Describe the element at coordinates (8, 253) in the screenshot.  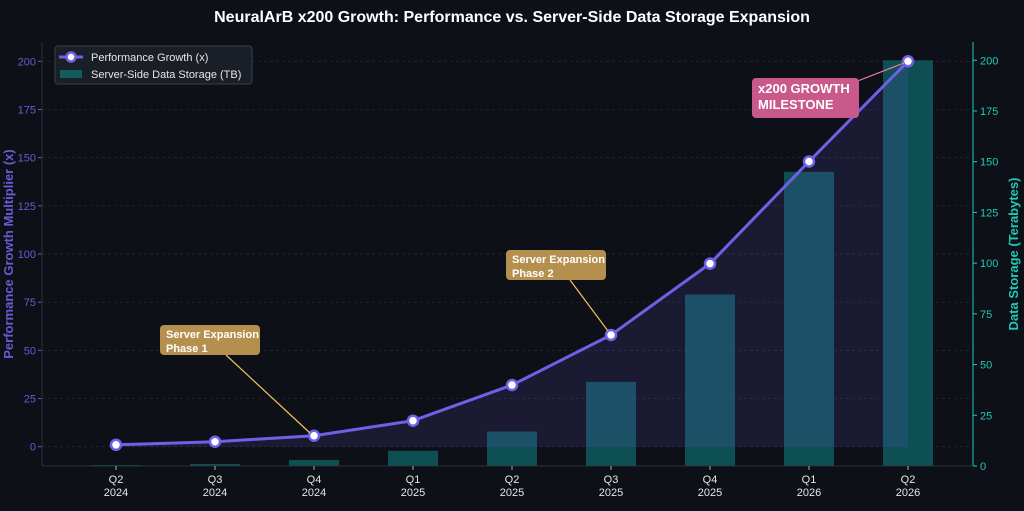
I see `y-axis-left-label: Performance Growth Multiplier (x)` at that location.